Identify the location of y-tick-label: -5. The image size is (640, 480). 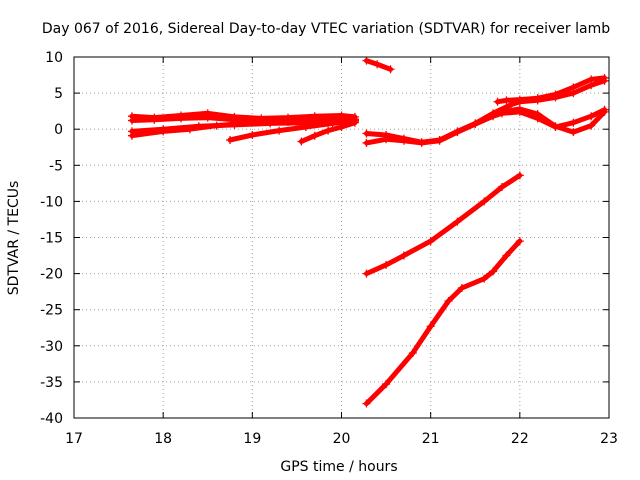
(56, 166).